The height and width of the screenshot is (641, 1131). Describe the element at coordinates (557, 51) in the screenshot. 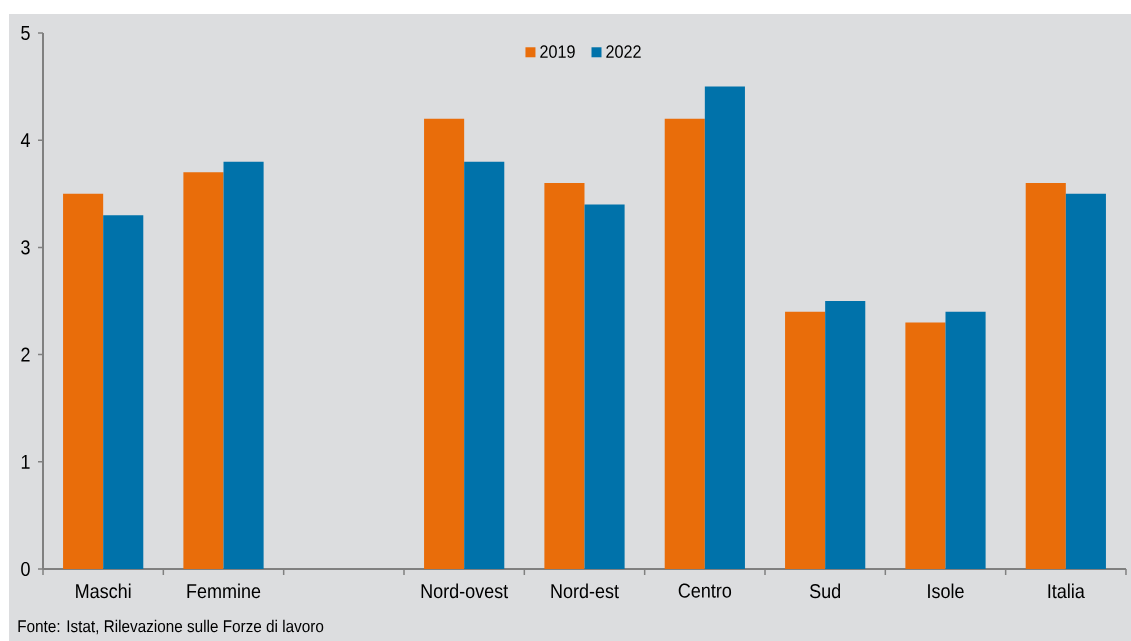

I see `legend-label: 2019` at that location.